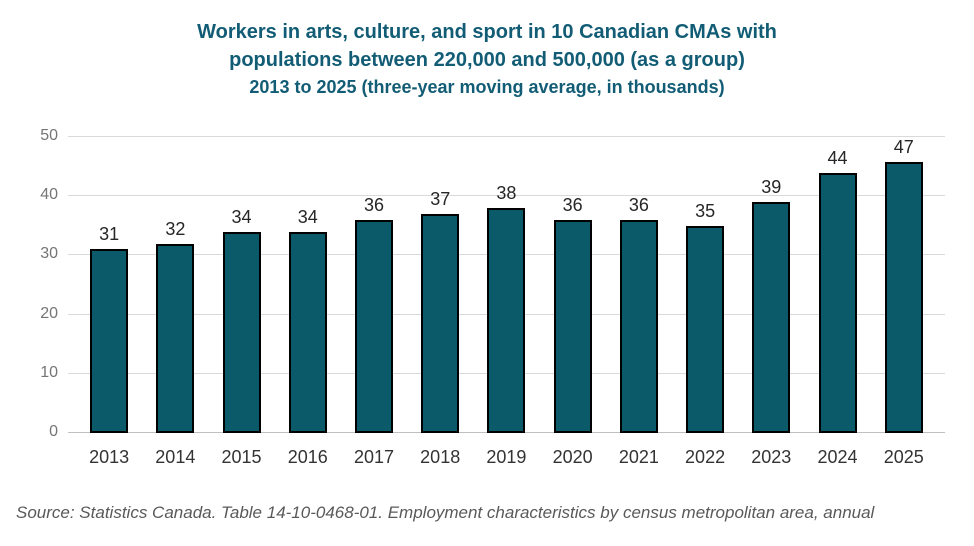 The width and height of the screenshot is (974, 546). What do you see at coordinates (241, 332) in the screenshot?
I see `bar-2015` at bounding box center [241, 332].